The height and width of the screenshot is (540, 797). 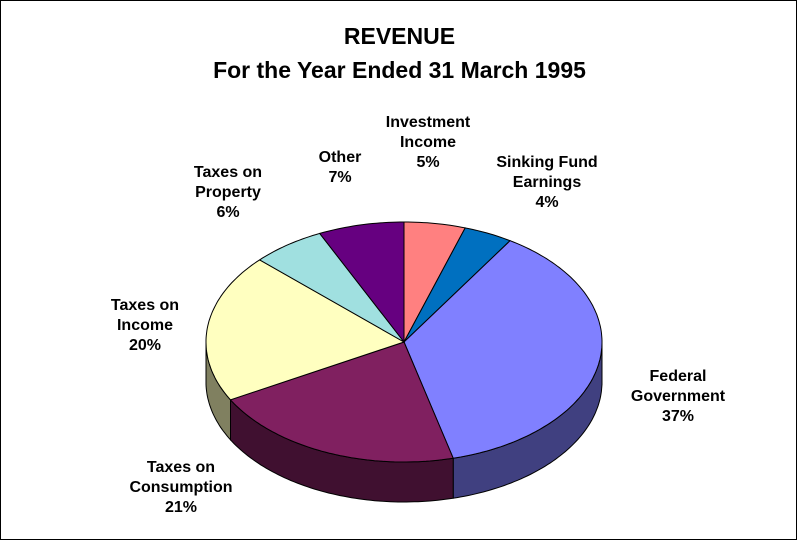 I want to click on category-name: Taxes on Income, so click(x=145, y=315).